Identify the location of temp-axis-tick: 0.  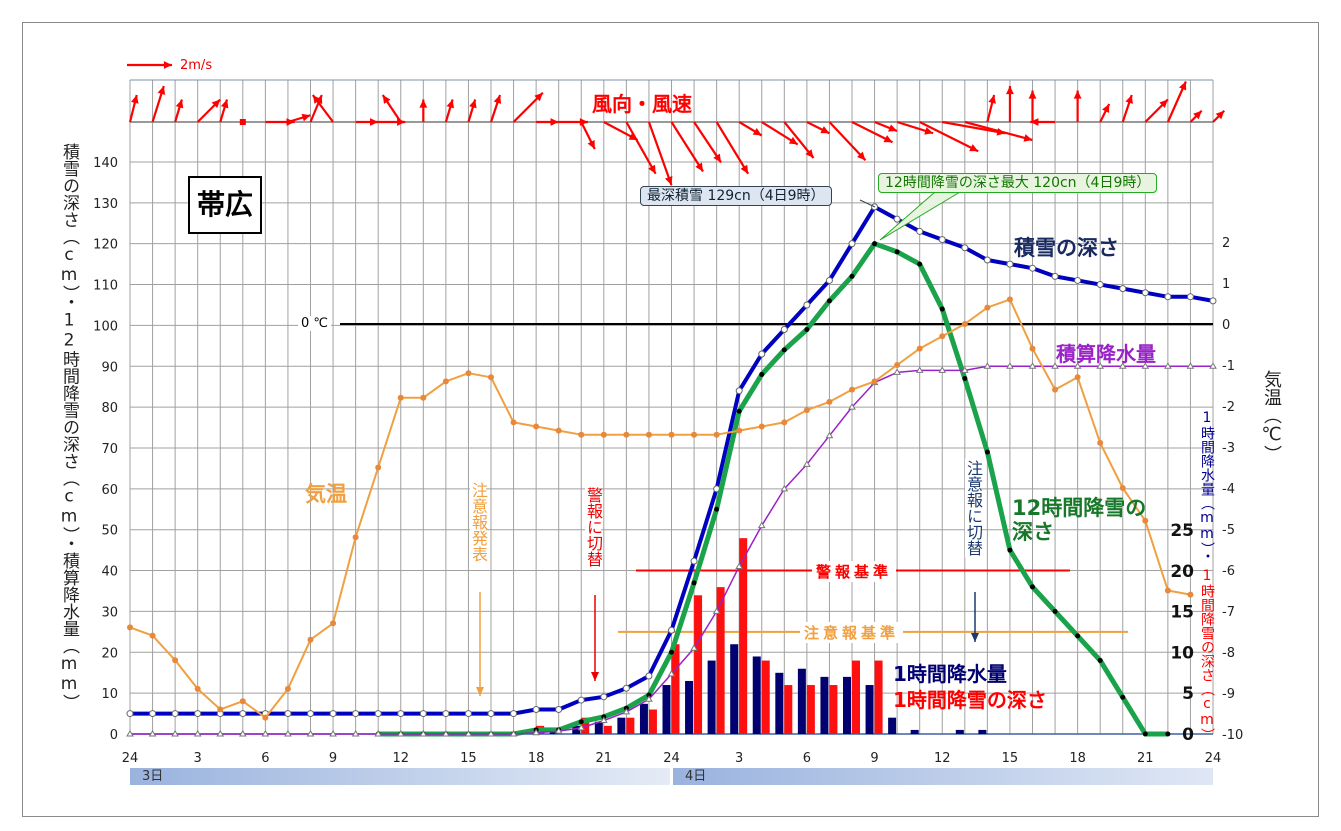
(1226, 325).